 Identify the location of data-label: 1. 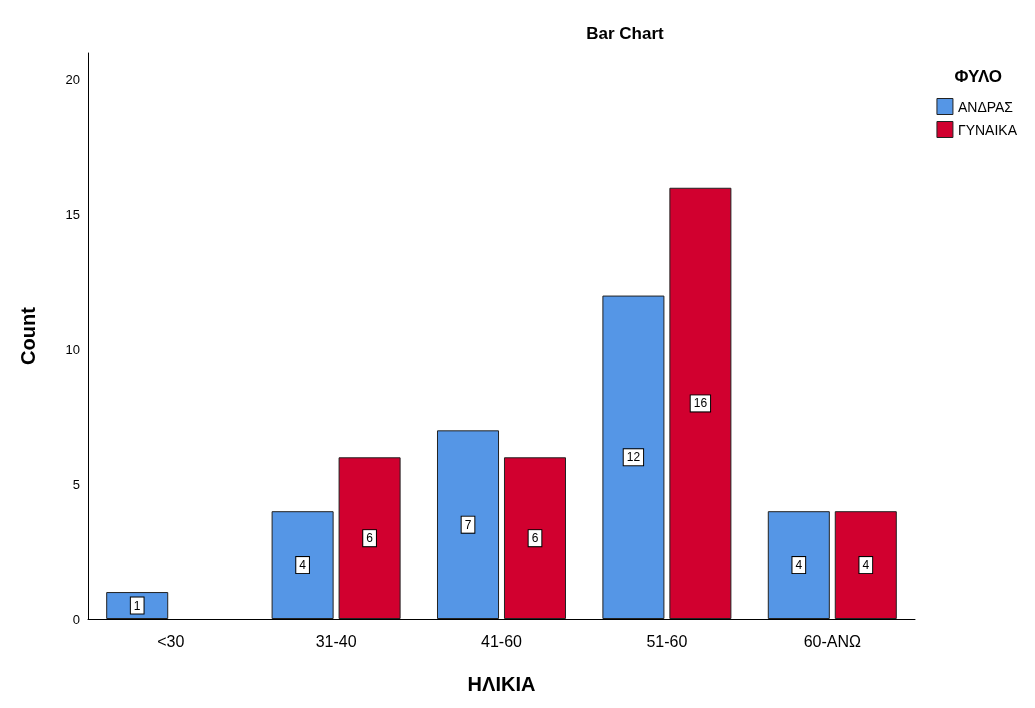
(137, 605).